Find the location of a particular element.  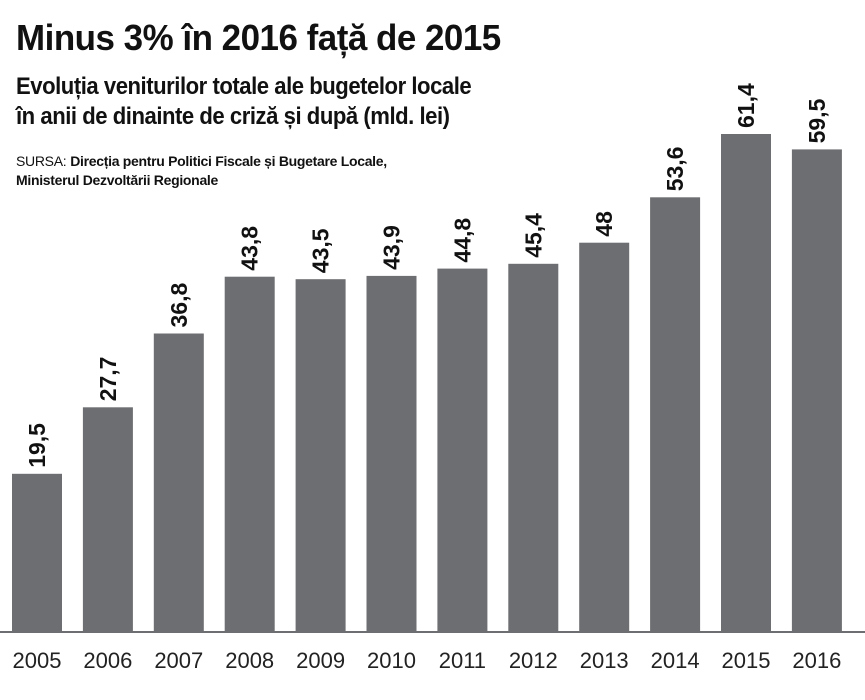

bar-2016 is located at coordinates (816, 390).